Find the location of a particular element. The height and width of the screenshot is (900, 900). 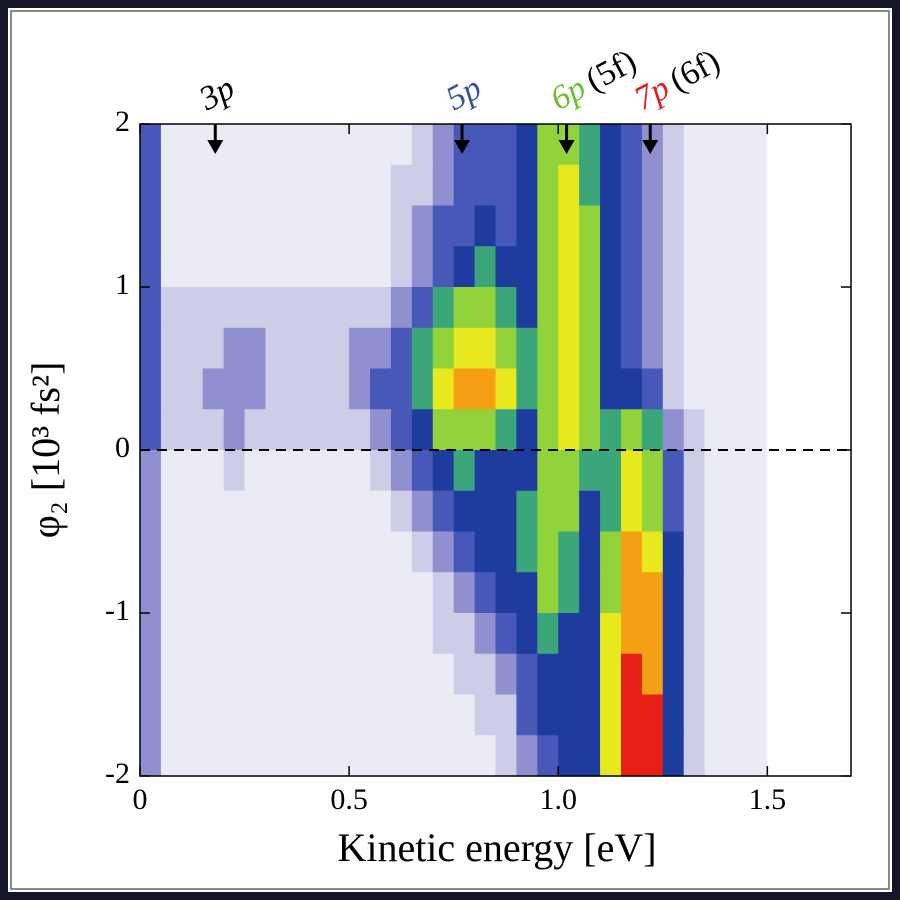

annotation-group: 7p(6f) is located at coordinates (677, 80).